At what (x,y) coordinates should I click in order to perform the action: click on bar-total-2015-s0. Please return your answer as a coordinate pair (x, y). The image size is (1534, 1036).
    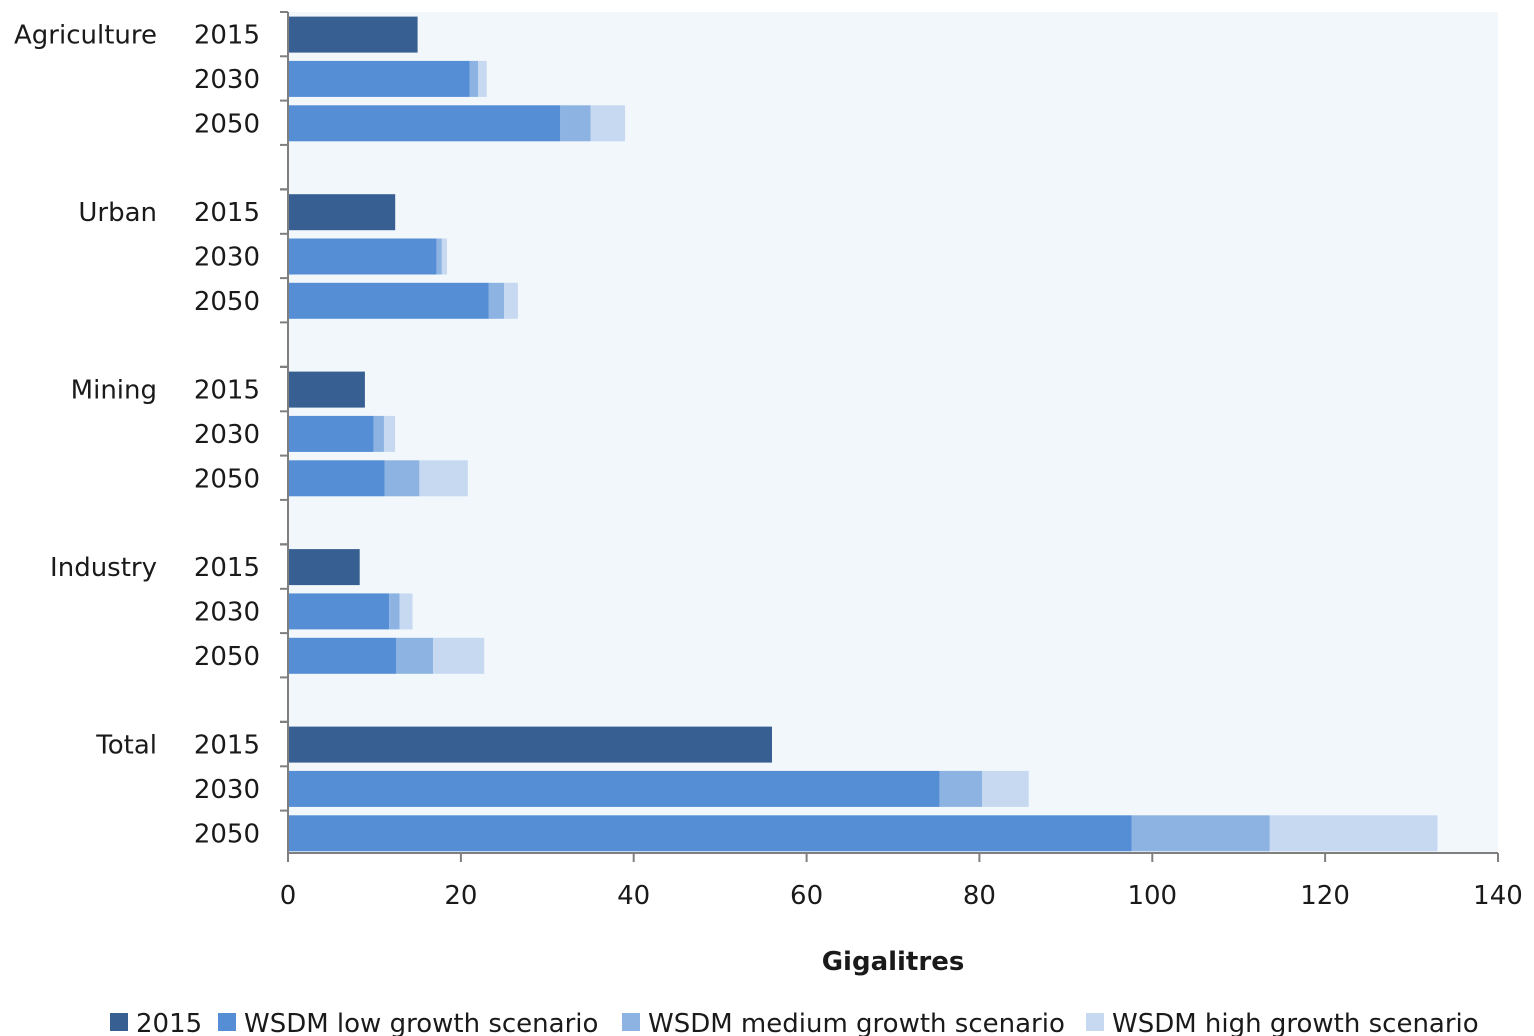
    Looking at the image, I should click on (530, 744).